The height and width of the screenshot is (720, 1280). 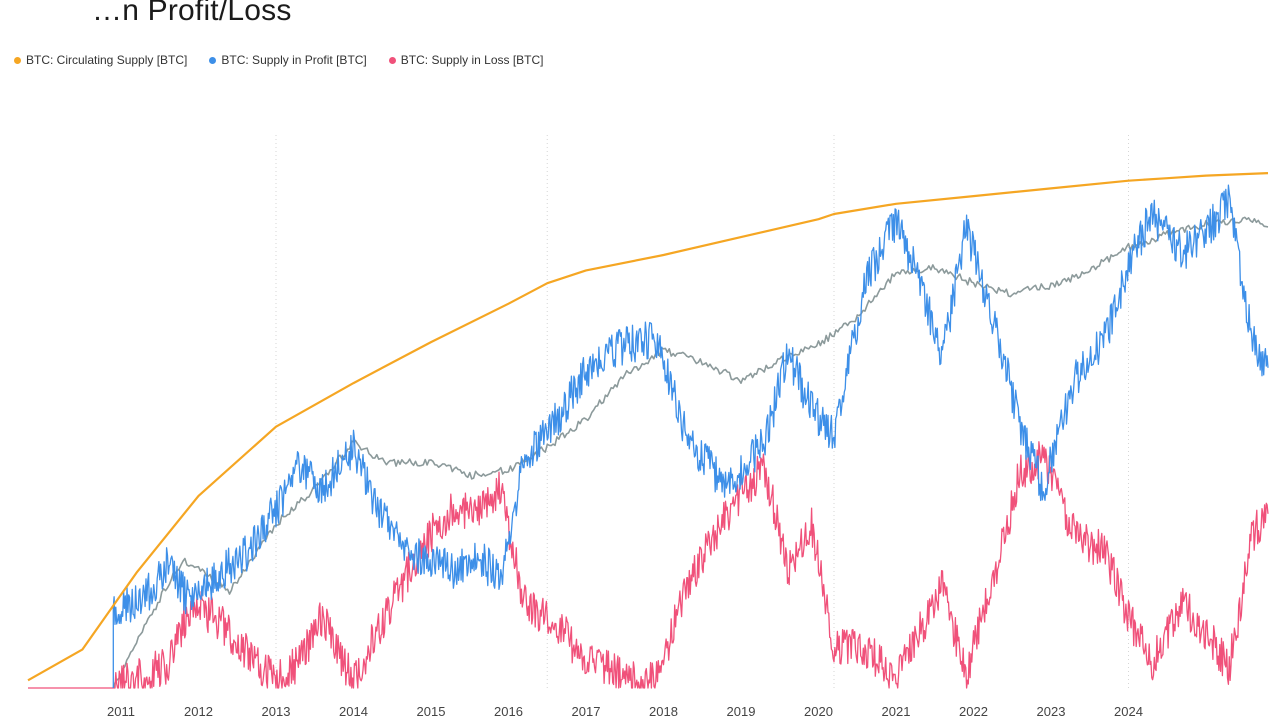 What do you see at coordinates (472, 60) in the screenshot?
I see `legend-label: BTC: Supply in Loss [BTC]` at bounding box center [472, 60].